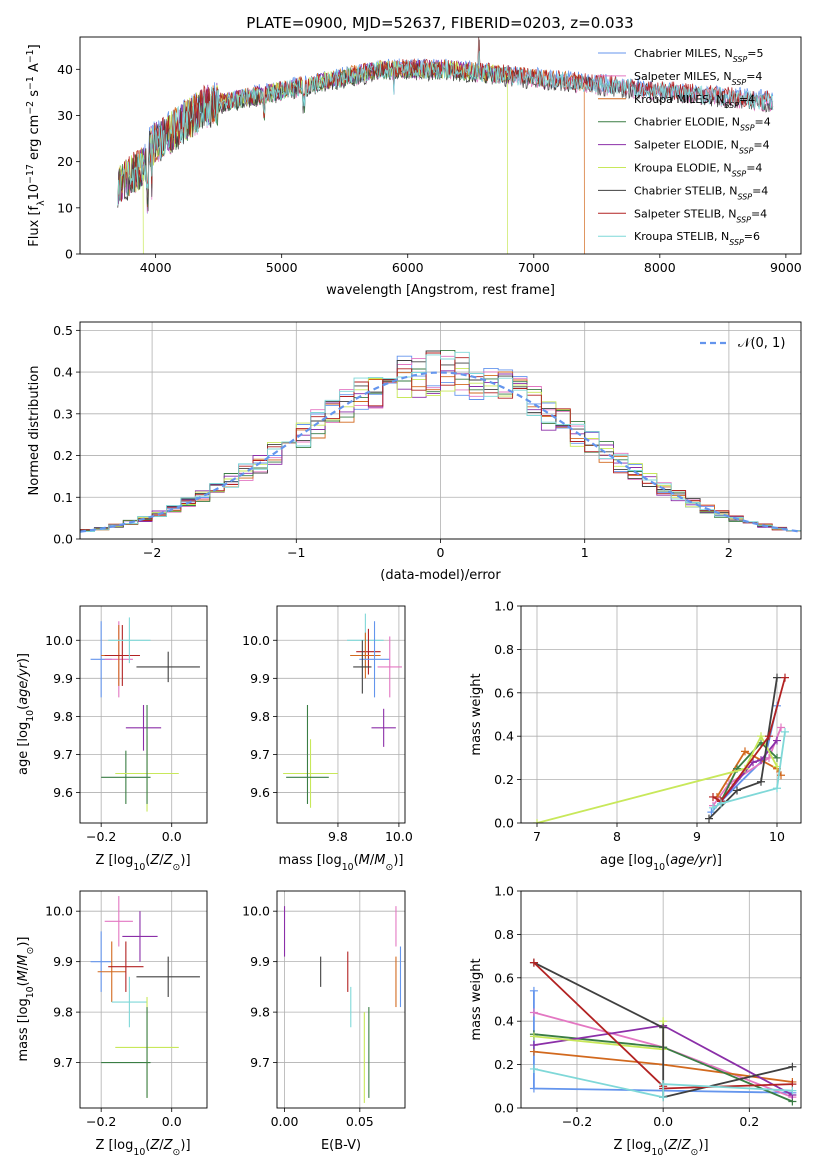  What do you see at coordinates (156, 267) in the screenshot?
I see `x-tick-label: 4000` at bounding box center [156, 267].